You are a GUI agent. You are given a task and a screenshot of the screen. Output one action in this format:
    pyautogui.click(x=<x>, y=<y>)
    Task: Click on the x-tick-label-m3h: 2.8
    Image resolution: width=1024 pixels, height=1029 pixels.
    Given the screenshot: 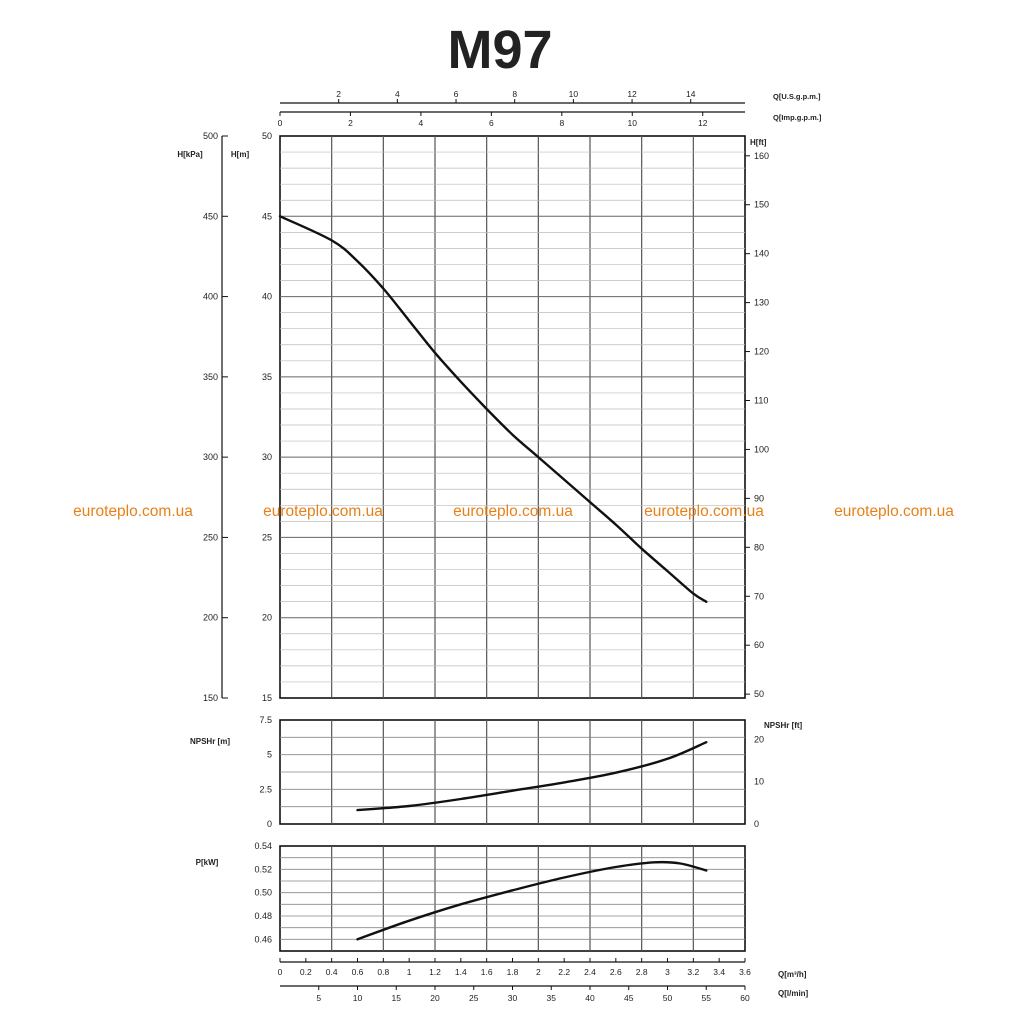 What is the action you would take?
    pyautogui.click(x=642, y=972)
    